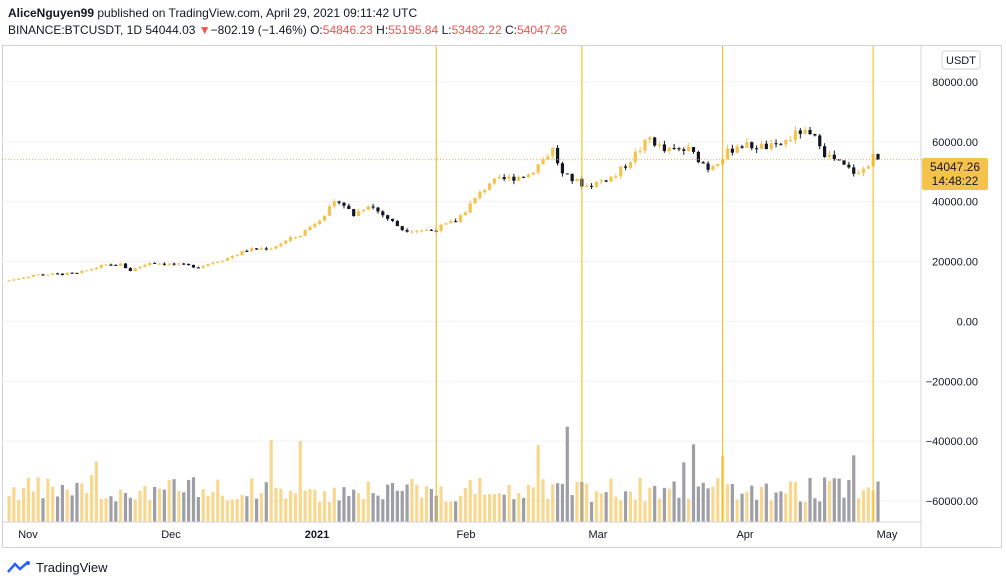  Describe the element at coordinates (171, 535) in the screenshot. I see `time-tick-label: Dec` at that location.